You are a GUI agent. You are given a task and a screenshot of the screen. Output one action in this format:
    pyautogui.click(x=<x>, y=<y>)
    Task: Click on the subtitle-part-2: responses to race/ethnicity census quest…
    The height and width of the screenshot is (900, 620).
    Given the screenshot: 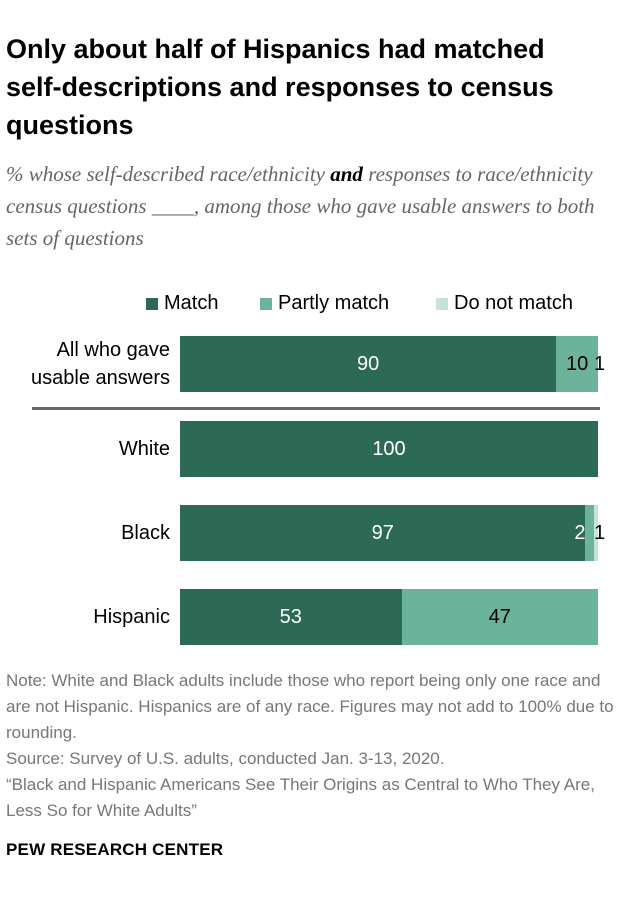 What is the action you would take?
    pyautogui.click(x=300, y=206)
    